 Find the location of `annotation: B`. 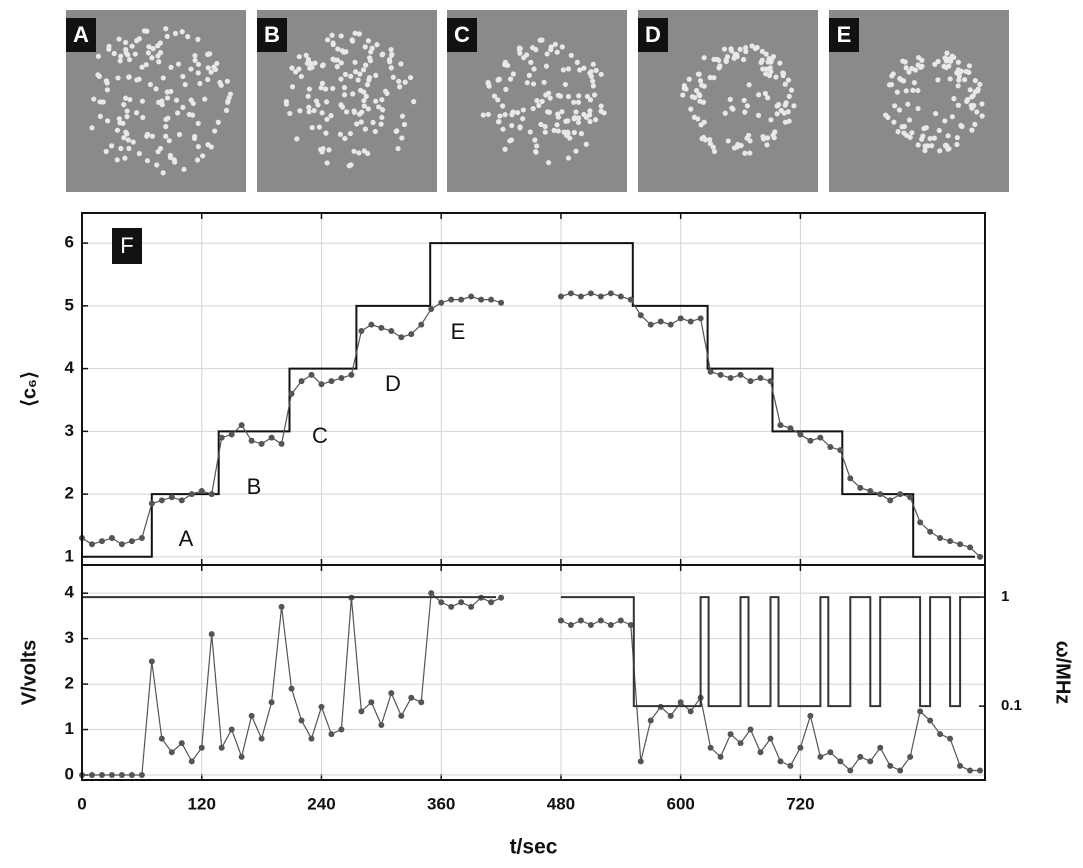

annotation: B is located at coordinates (254, 486).